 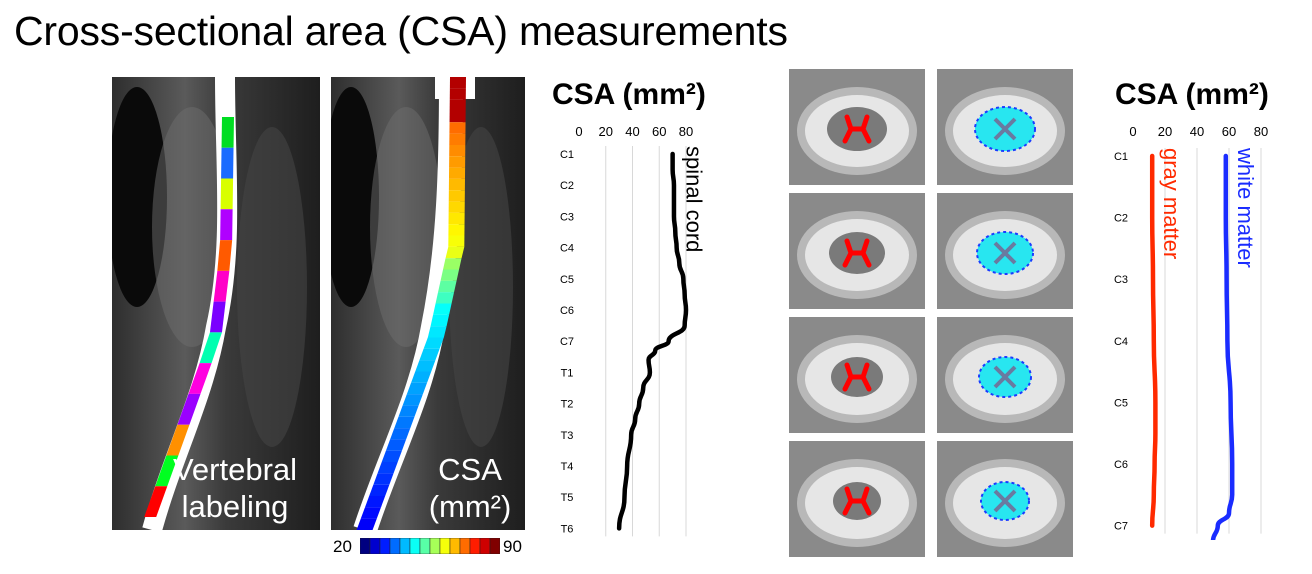 I want to click on mri-csa-map-panel, so click(x=428, y=303).